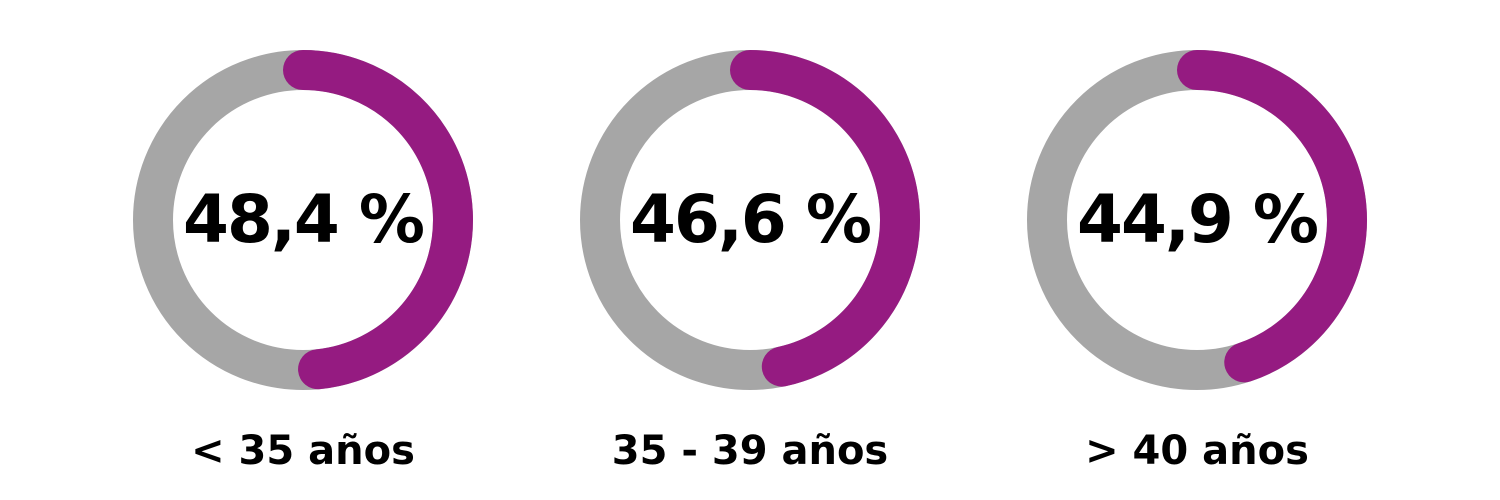  I want to click on value-label: 48,4 %, so click(303, 219).